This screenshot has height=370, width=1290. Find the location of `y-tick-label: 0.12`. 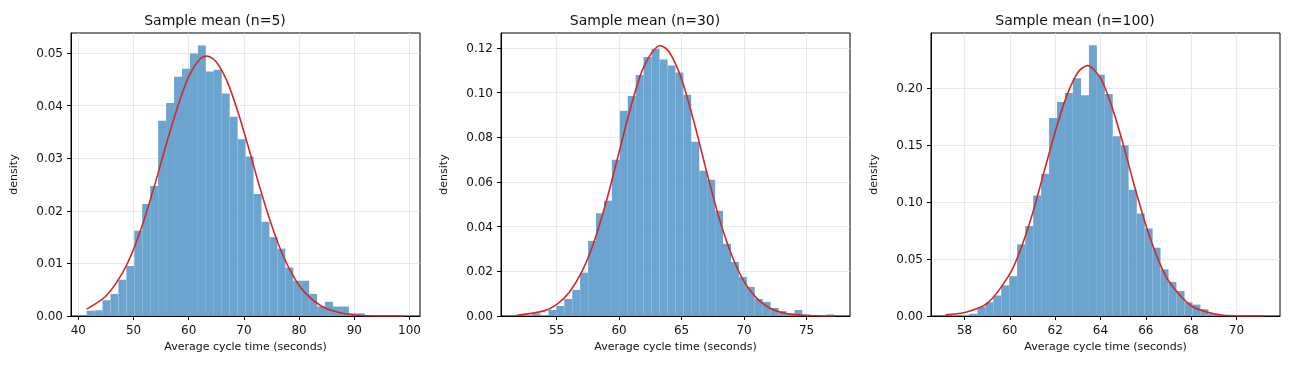

y-tick-label: 0.12 is located at coordinates (479, 47).